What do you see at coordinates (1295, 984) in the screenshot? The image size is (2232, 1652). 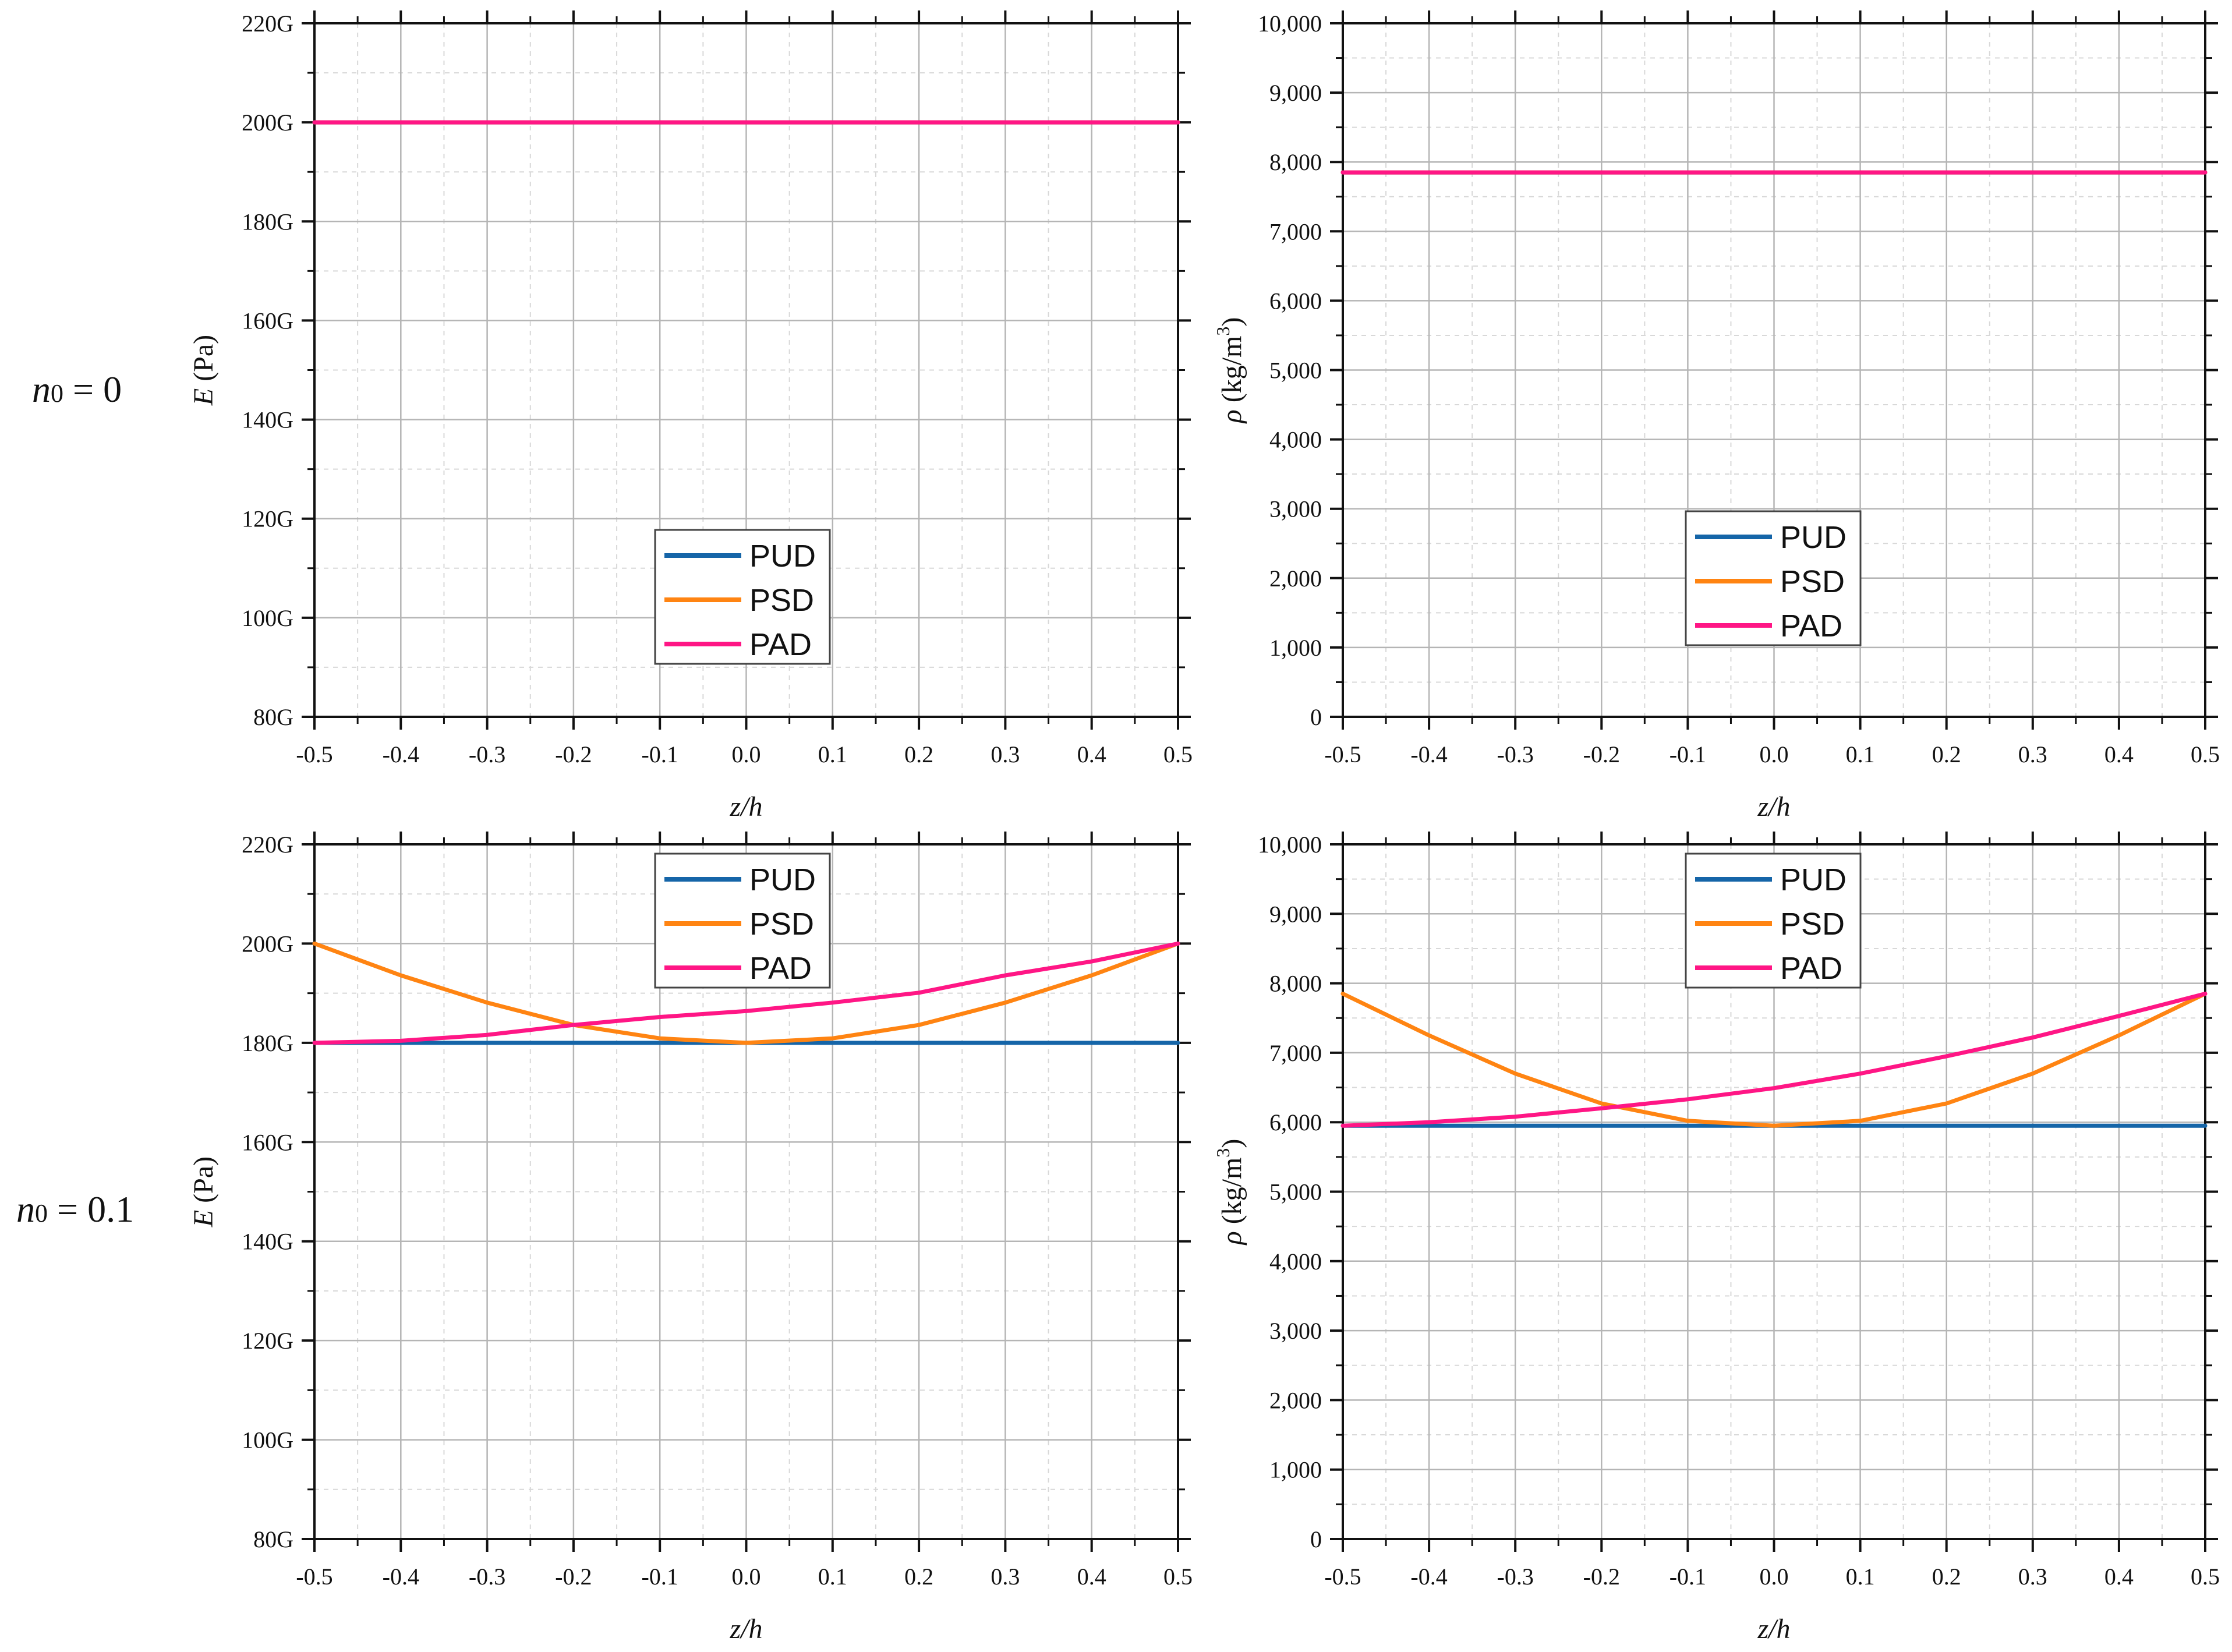 I see `y-tick-label: 8,000` at bounding box center [1295, 984].